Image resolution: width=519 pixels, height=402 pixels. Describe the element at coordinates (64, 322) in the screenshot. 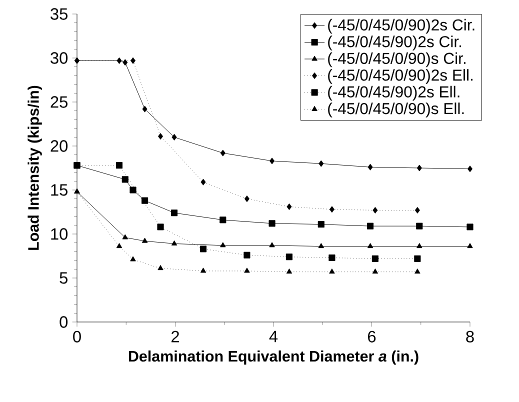

I see `y-tick-label: 0` at that location.